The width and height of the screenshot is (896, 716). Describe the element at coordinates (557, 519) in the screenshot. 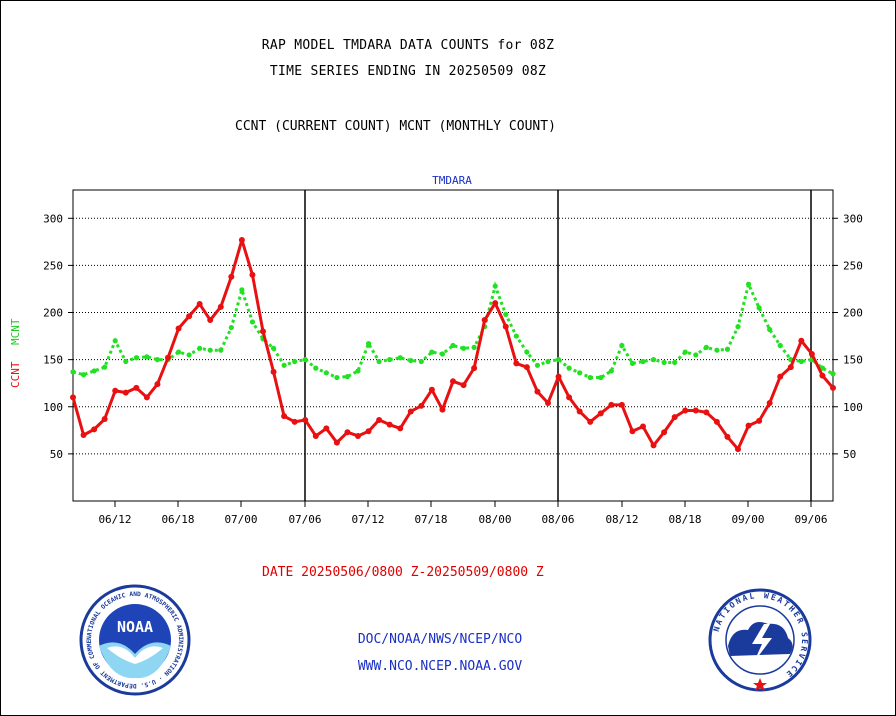

I see `x-tick-label: 08/06` at that location.